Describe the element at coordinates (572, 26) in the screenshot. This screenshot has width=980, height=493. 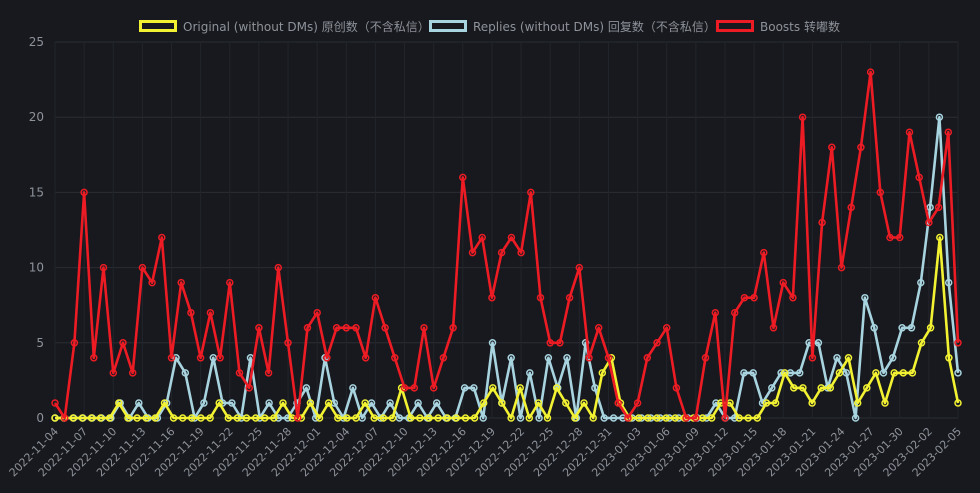
I see `legend-item-replies: Replies (without DMs) 回复数（不含私信）` at that location.